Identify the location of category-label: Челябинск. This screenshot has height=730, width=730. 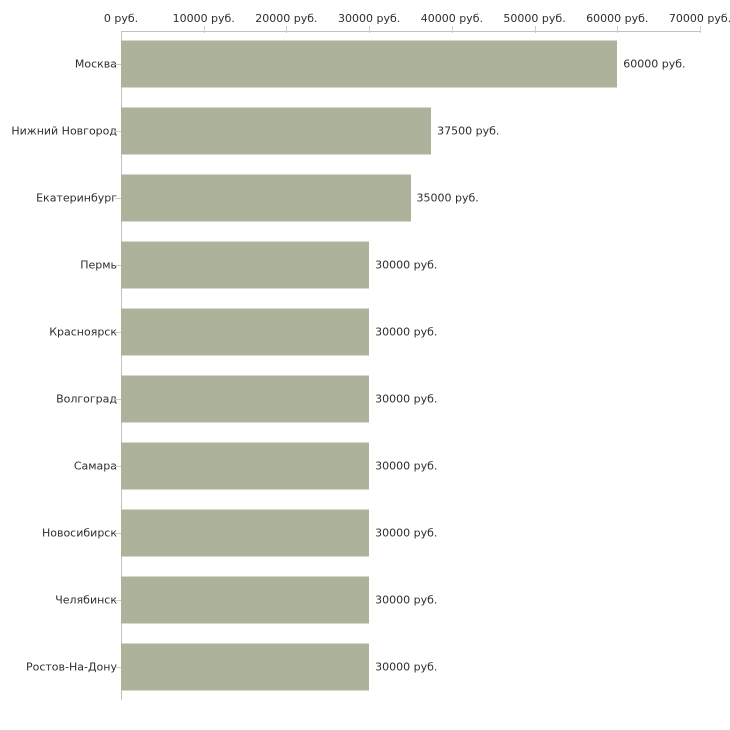
(86, 600).